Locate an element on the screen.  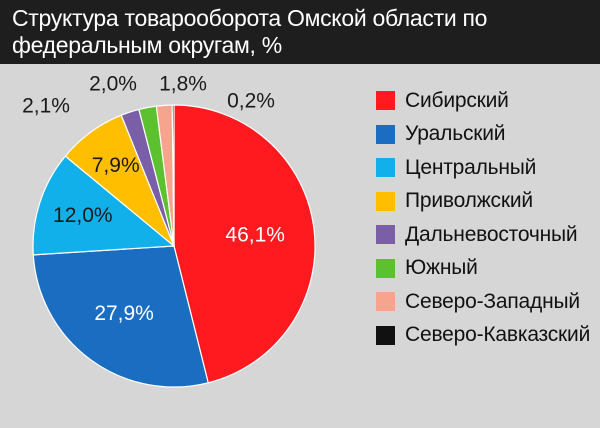
legend-item: Северо-Кавказский is located at coordinates (487, 336).